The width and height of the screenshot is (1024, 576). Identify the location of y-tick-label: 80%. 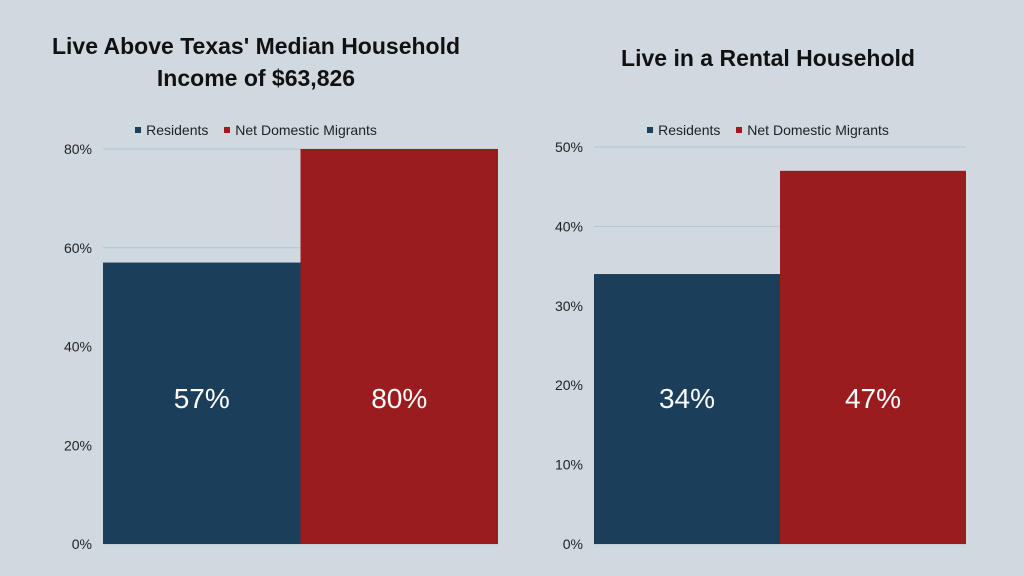
(78, 149).